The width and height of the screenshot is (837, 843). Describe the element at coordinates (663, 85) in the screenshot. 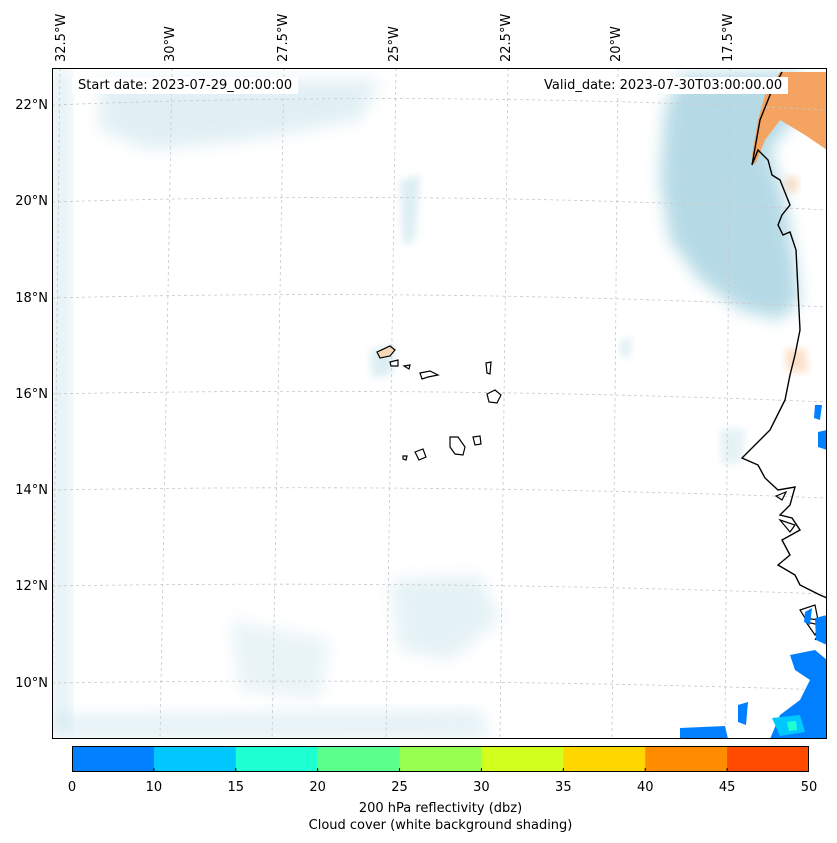

I see `valid-date-label: Valid_date: 2023-07-30T03:00:00.00` at that location.